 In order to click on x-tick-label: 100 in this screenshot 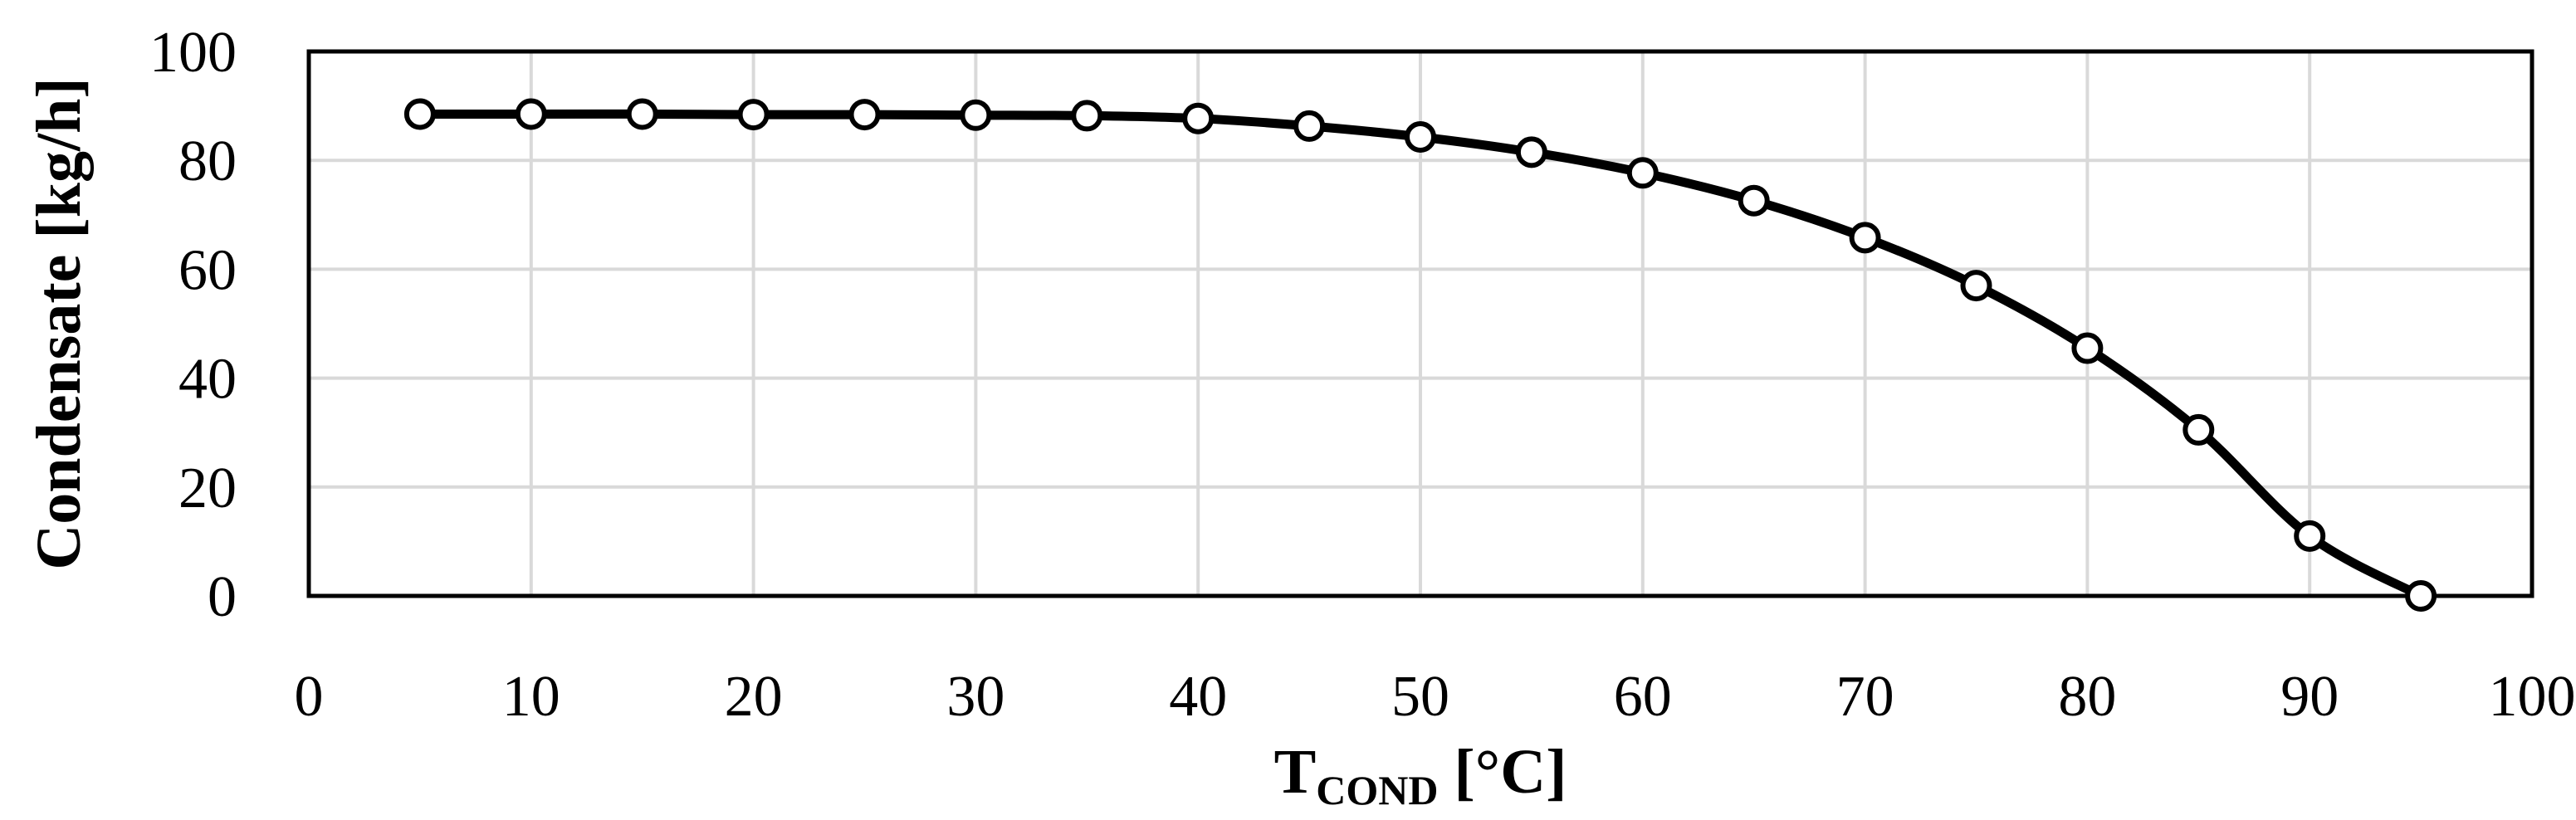, I will do `click(2532, 697)`.